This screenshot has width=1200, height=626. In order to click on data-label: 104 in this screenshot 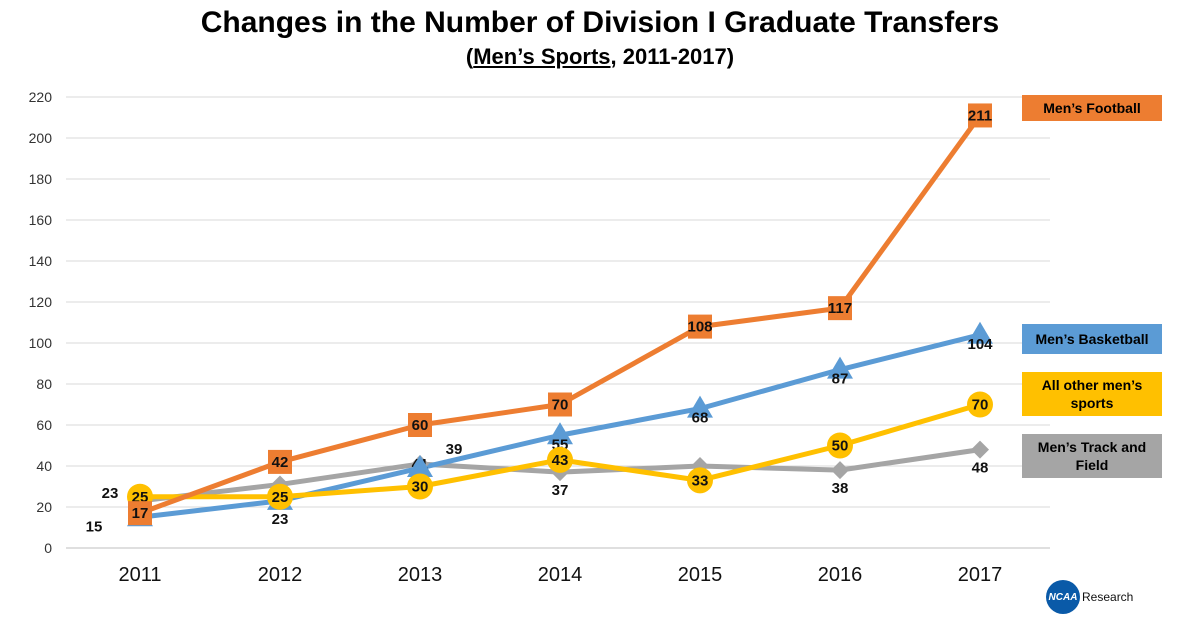, I will do `click(980, 344)`.